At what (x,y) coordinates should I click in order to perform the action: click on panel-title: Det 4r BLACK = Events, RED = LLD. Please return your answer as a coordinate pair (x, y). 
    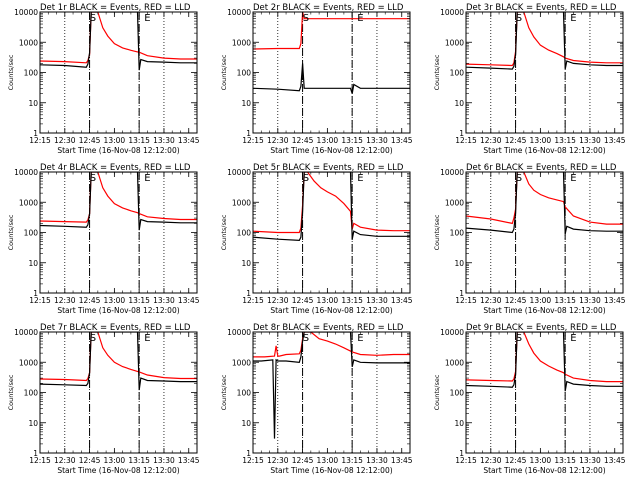
    Looking at the image, I should click on (115, 168).